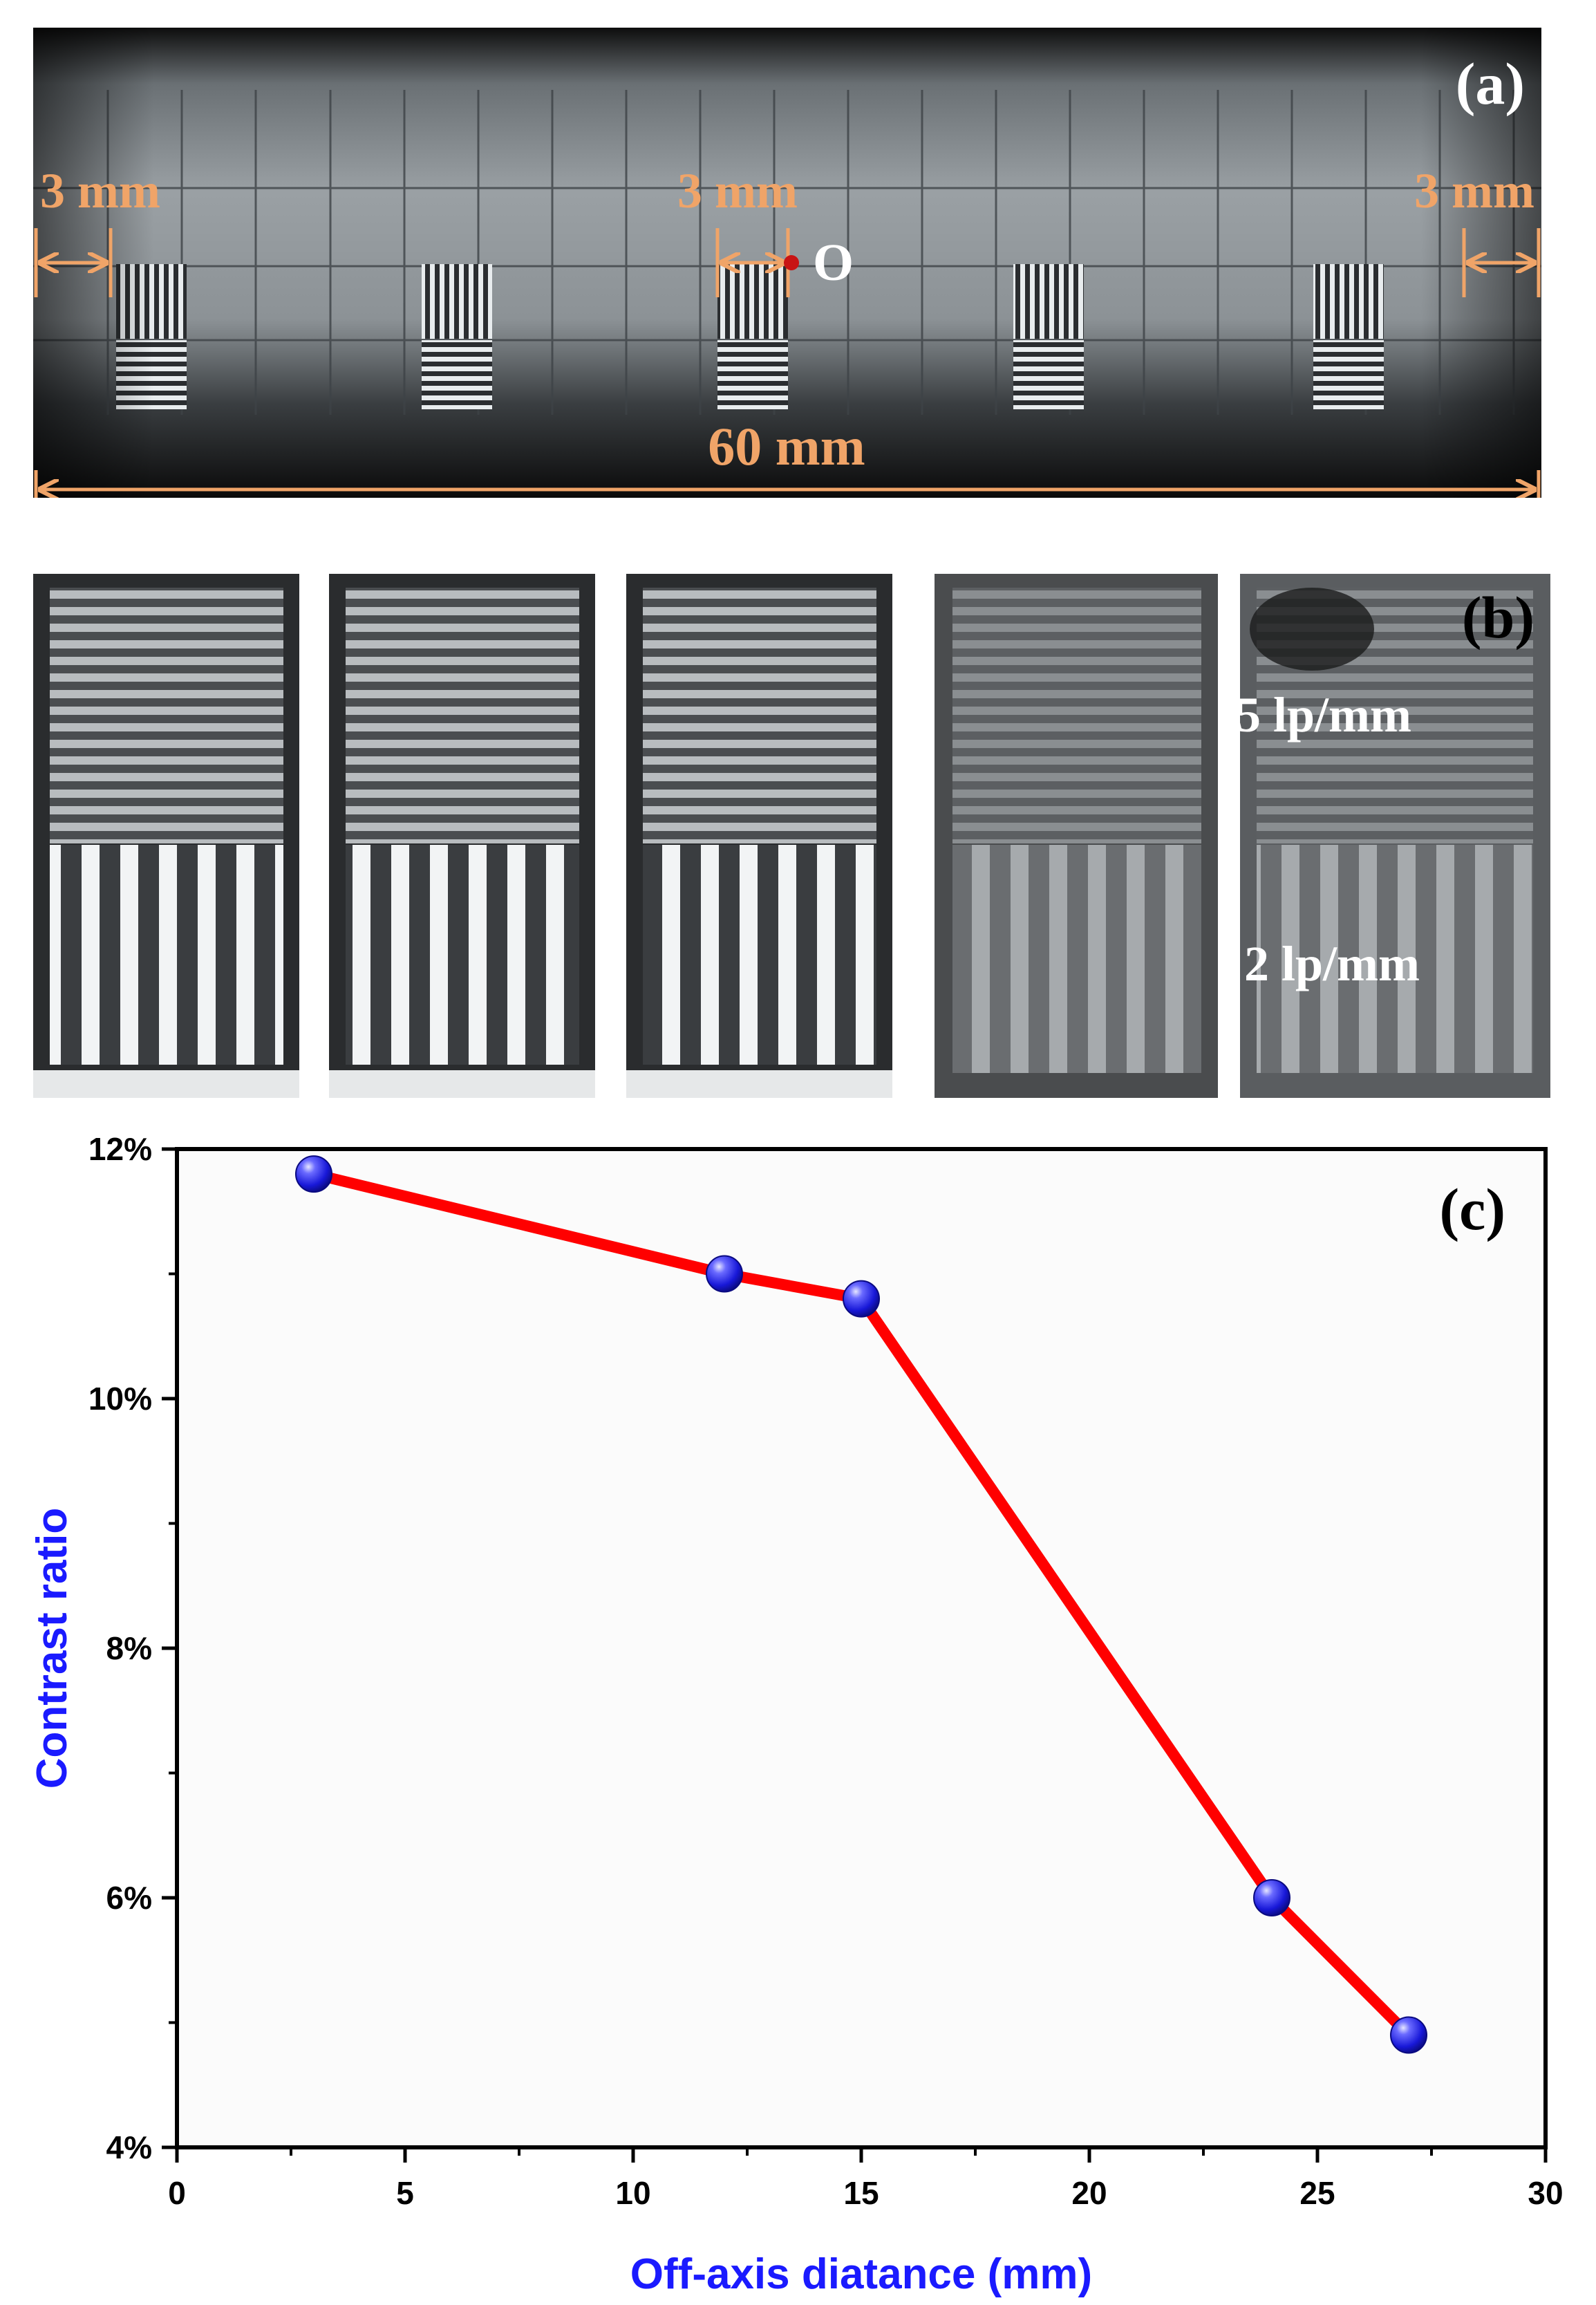 This screenshot has width=1596, height=2305. I want to click on dim-left-label: 3 mm, so click(100, 191).